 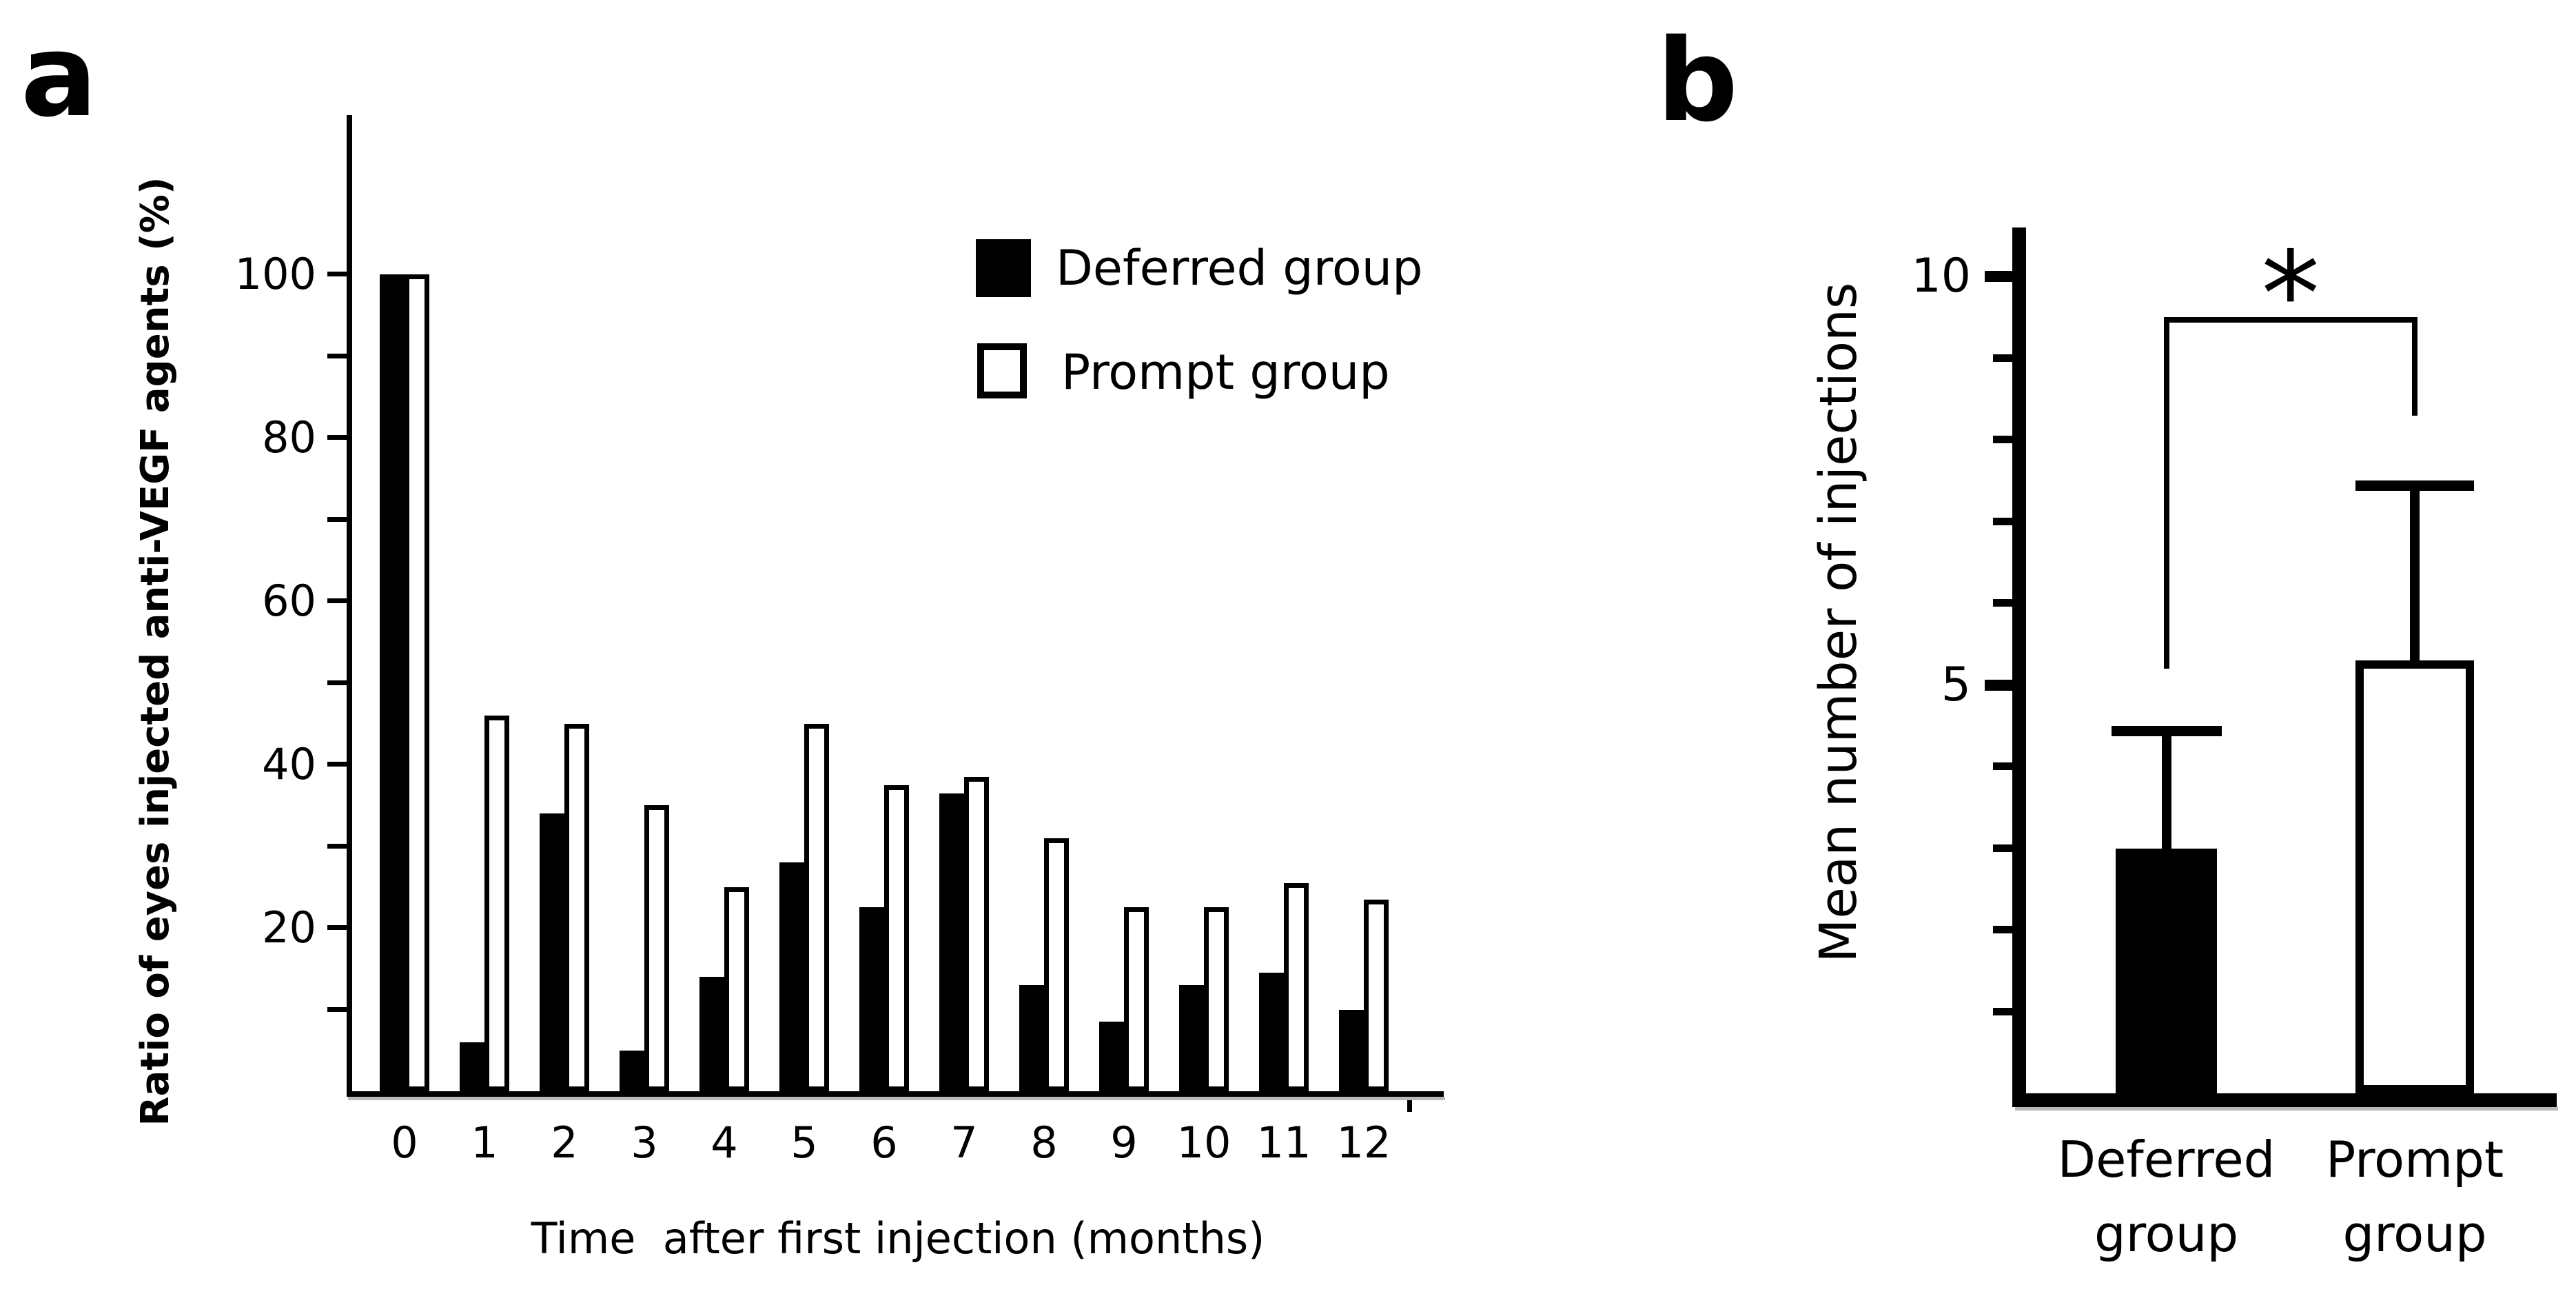 I want to click on x-tick-label-7: 7, so click(x=964, y=1142).